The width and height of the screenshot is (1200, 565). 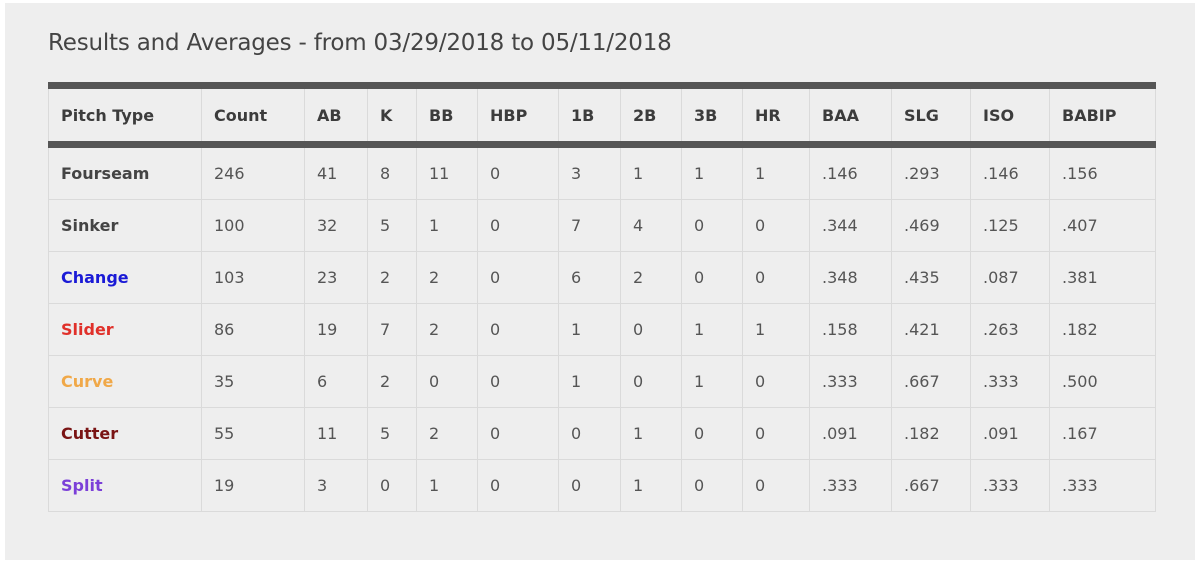 I want to click on column-header-baa: BAA, so click(x=850, y=116).